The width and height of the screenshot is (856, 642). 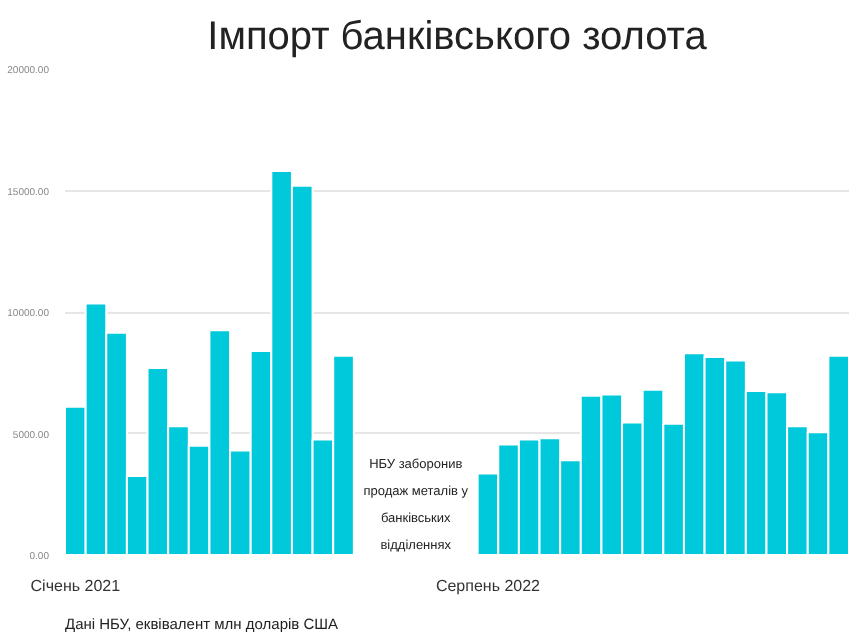 I want to click on x-tick-label: Серпень 2022, so click(x=488, y=586).